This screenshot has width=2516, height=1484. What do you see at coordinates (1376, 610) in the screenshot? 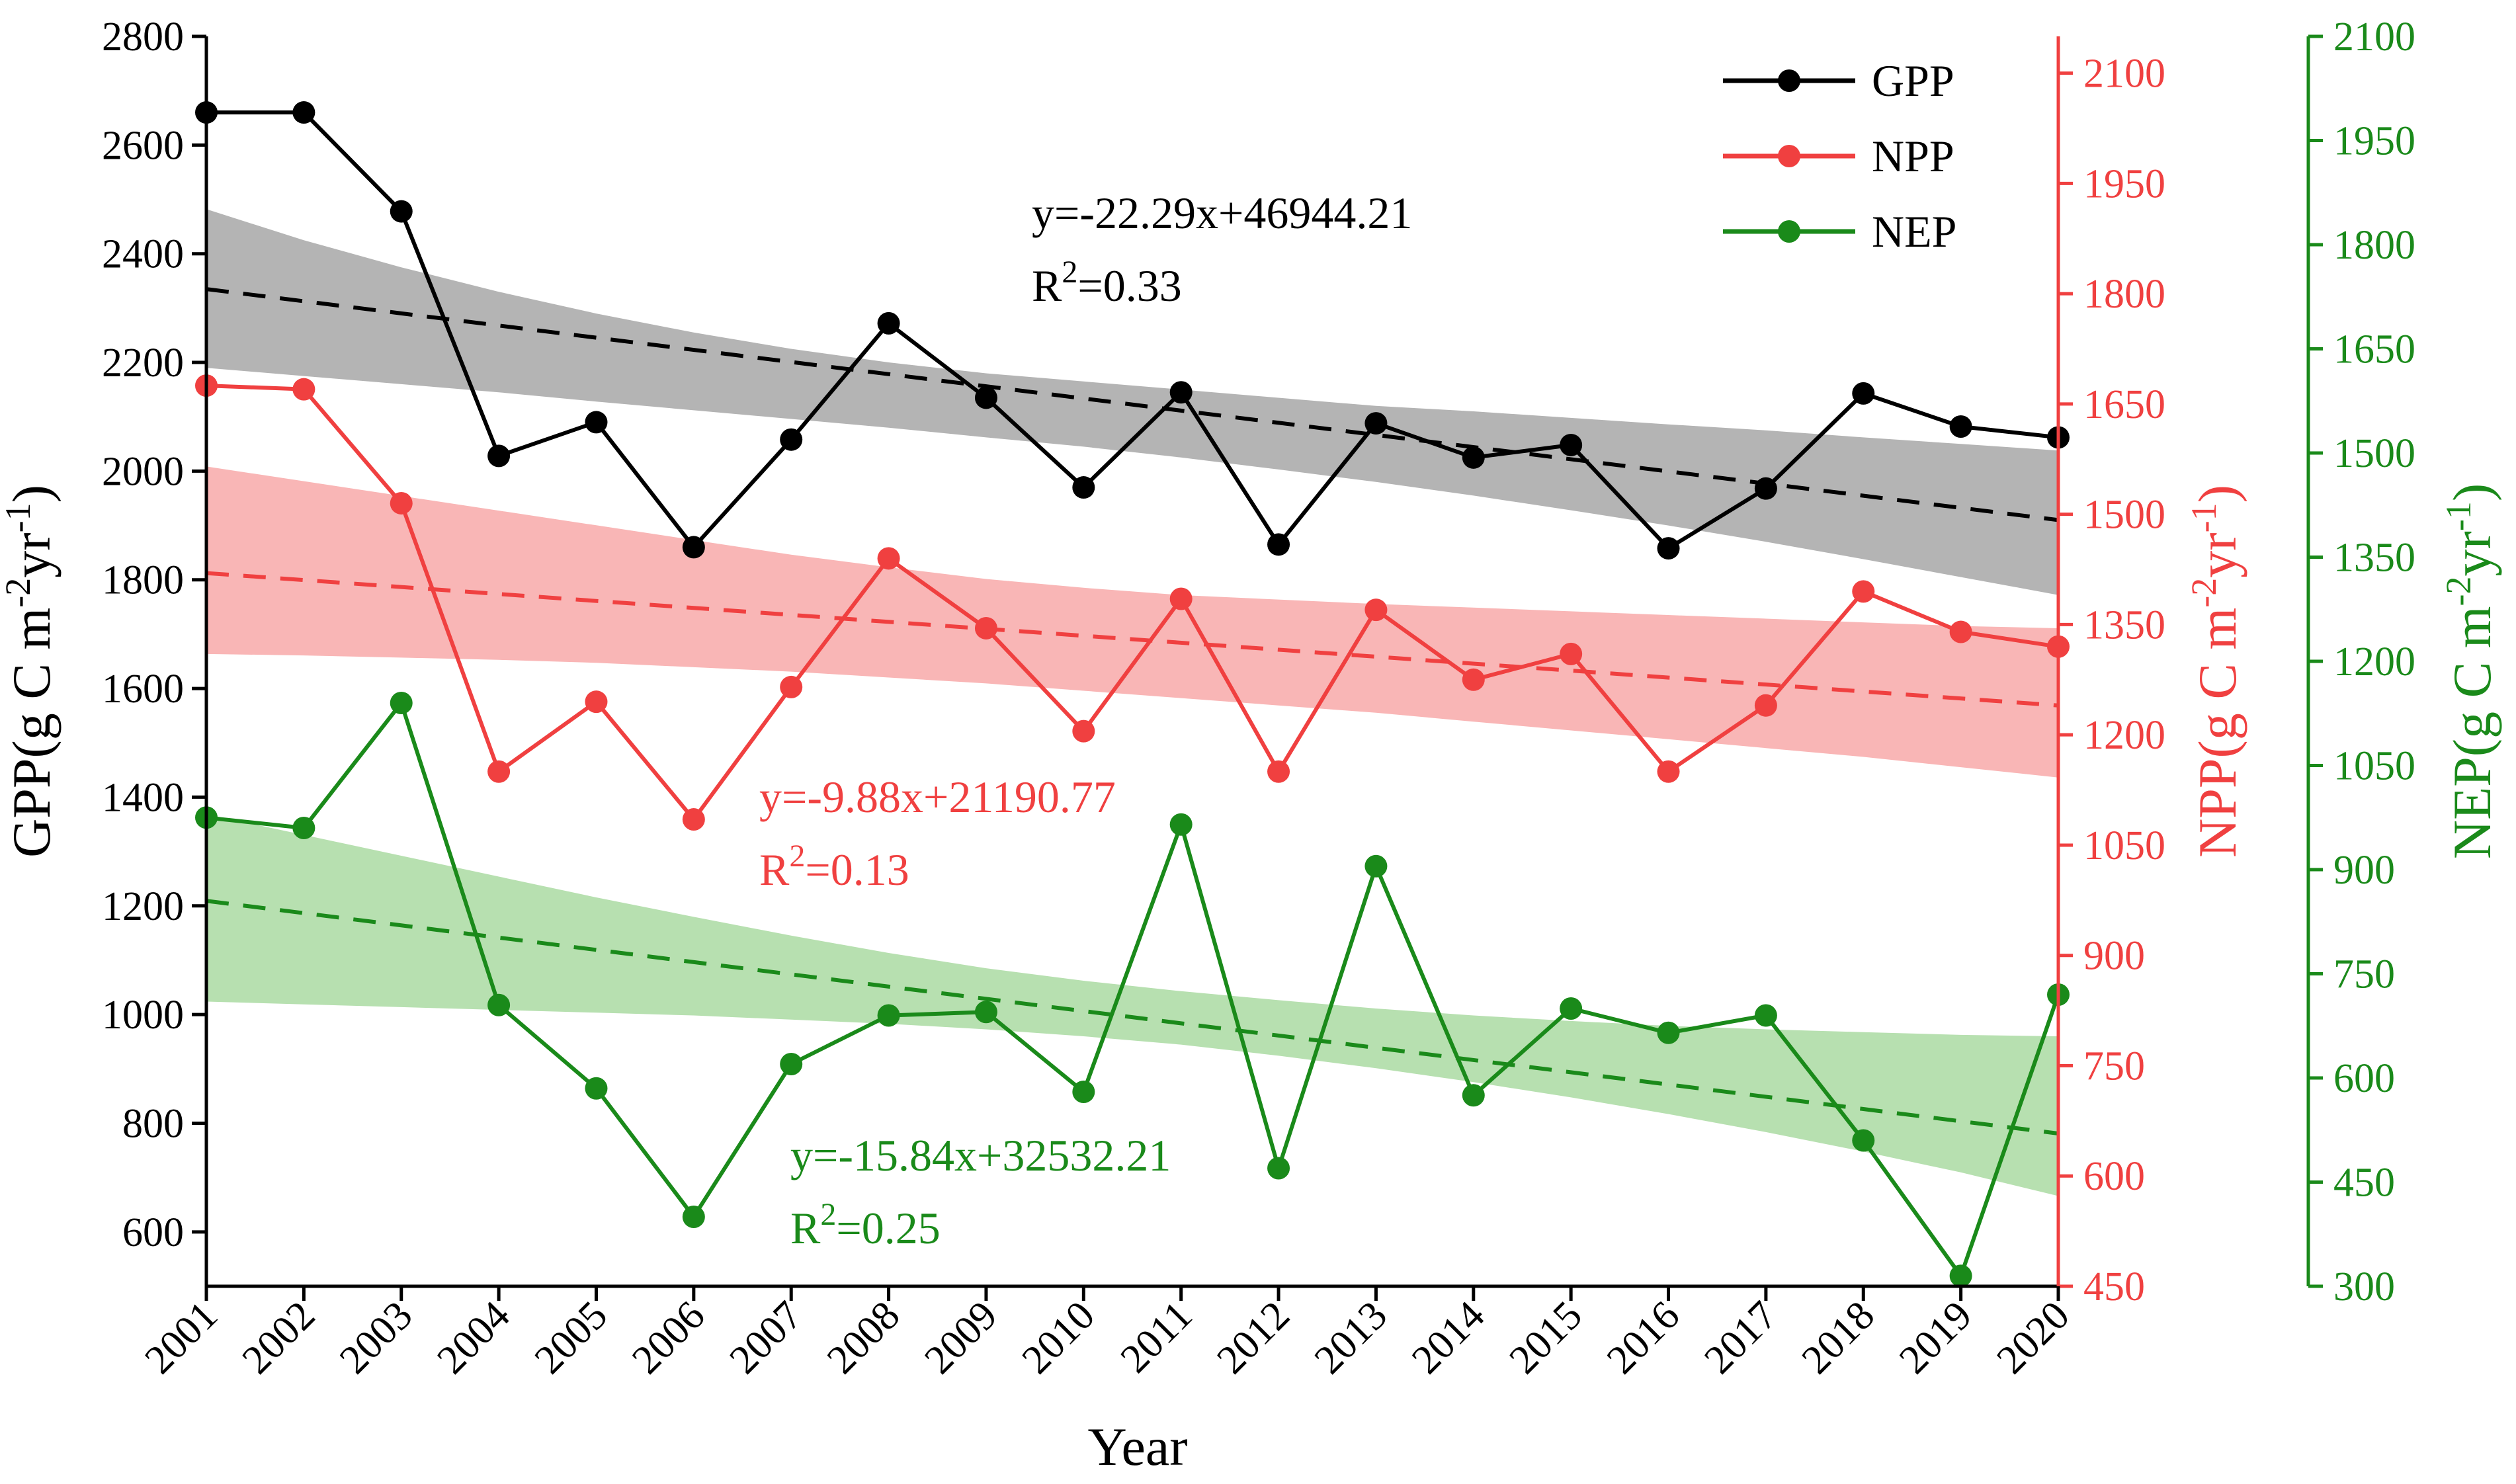
I see `npp-point-2013` at bounding box center [1376, 610].